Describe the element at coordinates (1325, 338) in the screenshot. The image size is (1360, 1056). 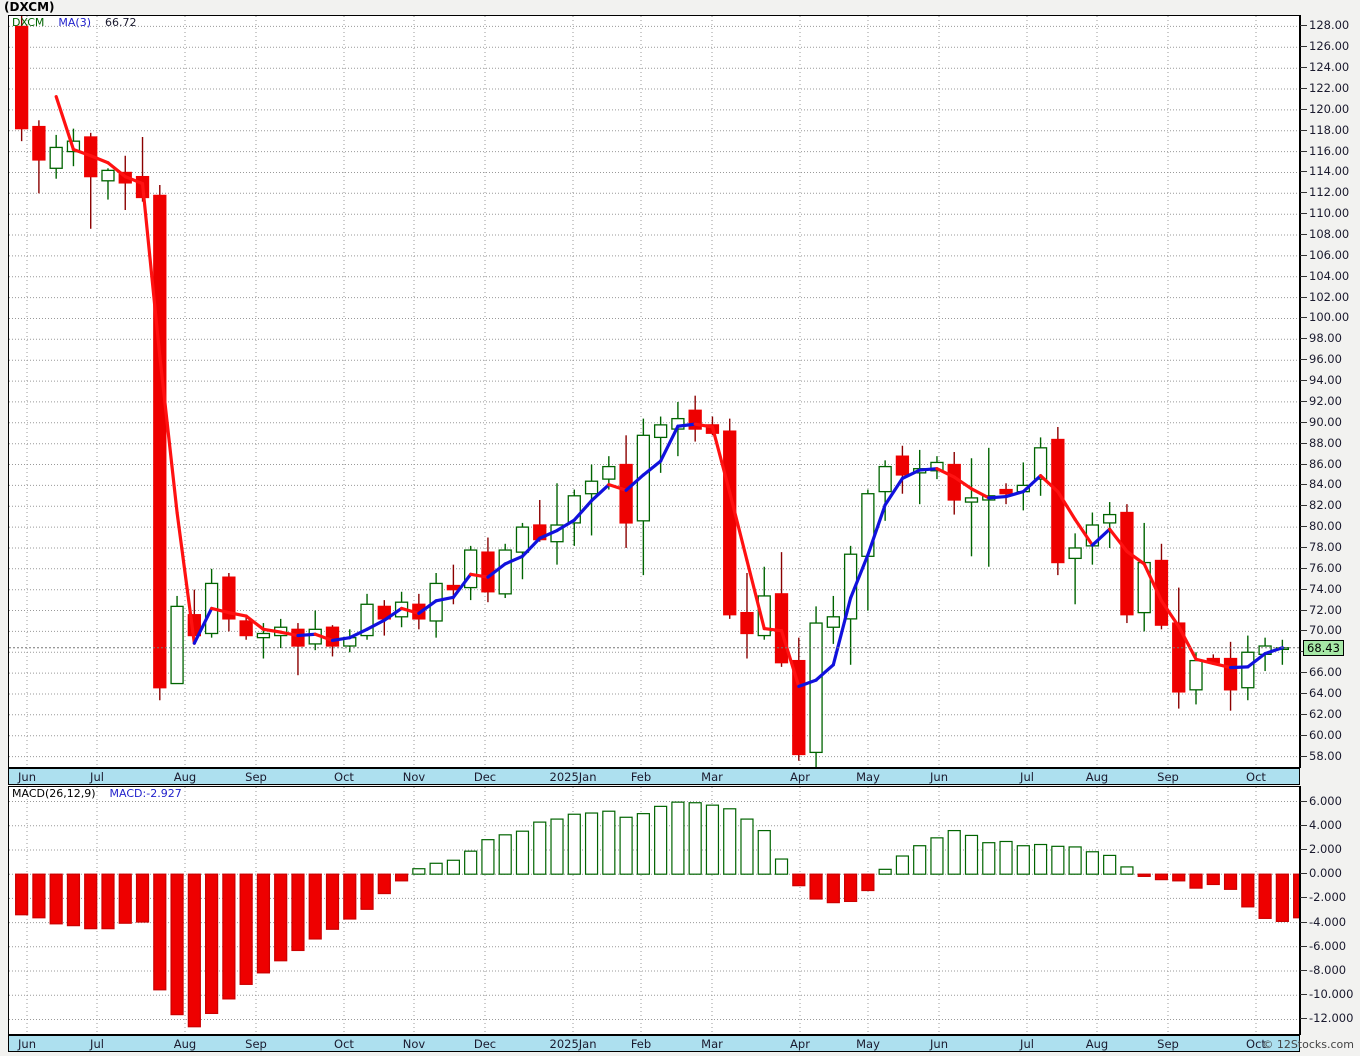
I see `price-axis-label: 98.00` at that location.